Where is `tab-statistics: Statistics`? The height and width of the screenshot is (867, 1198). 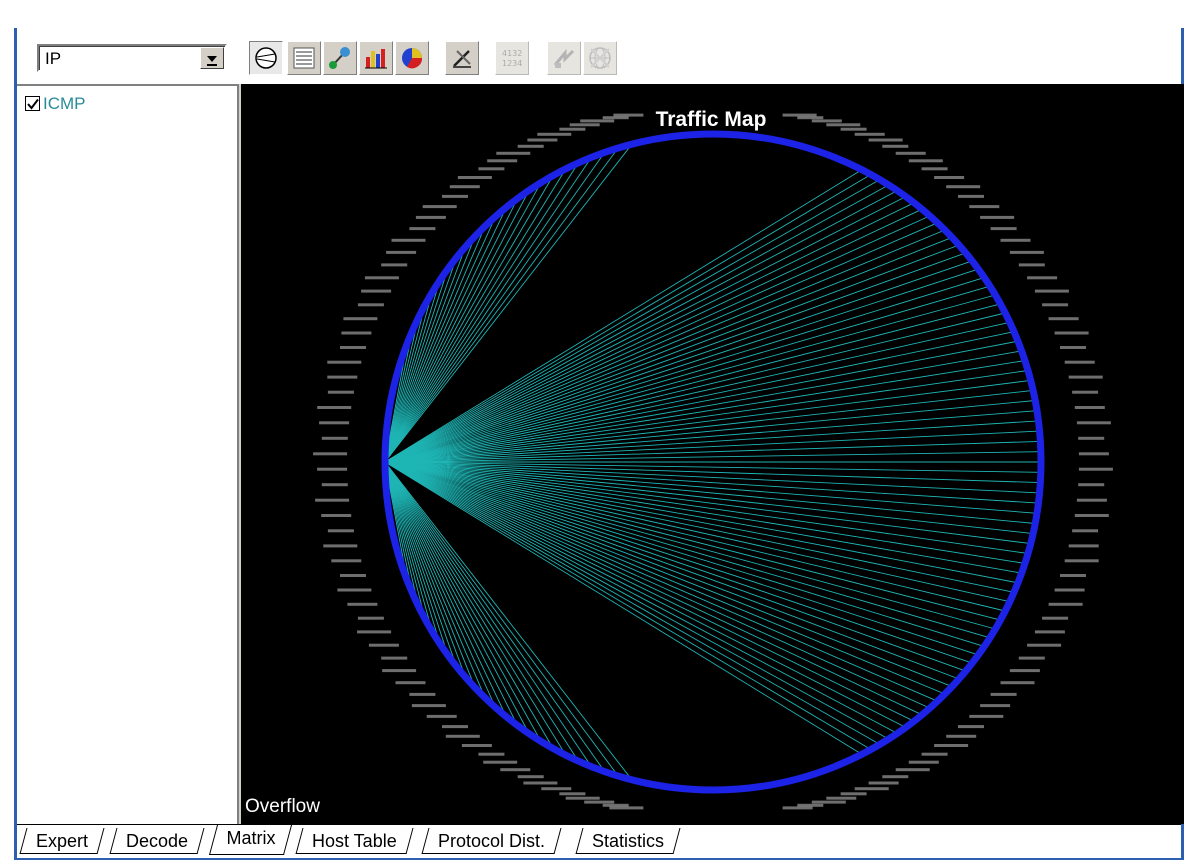 tab-statistics: Statistics is located at coordinates (628, 841).